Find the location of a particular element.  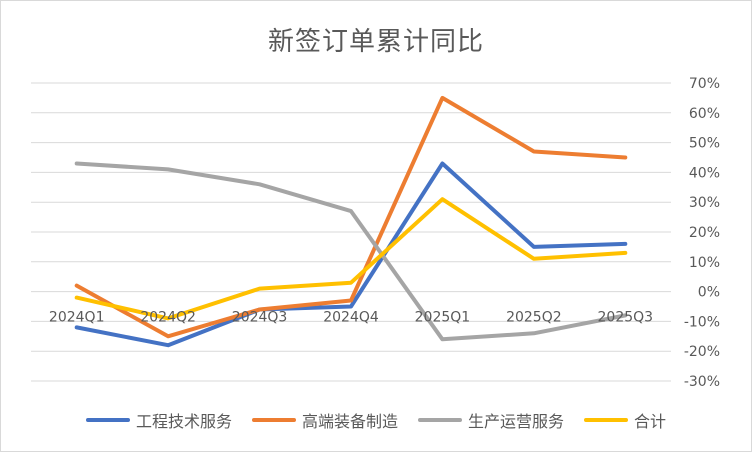

x-tick-label: 2025Q2 is located at coordinates (534, 318).